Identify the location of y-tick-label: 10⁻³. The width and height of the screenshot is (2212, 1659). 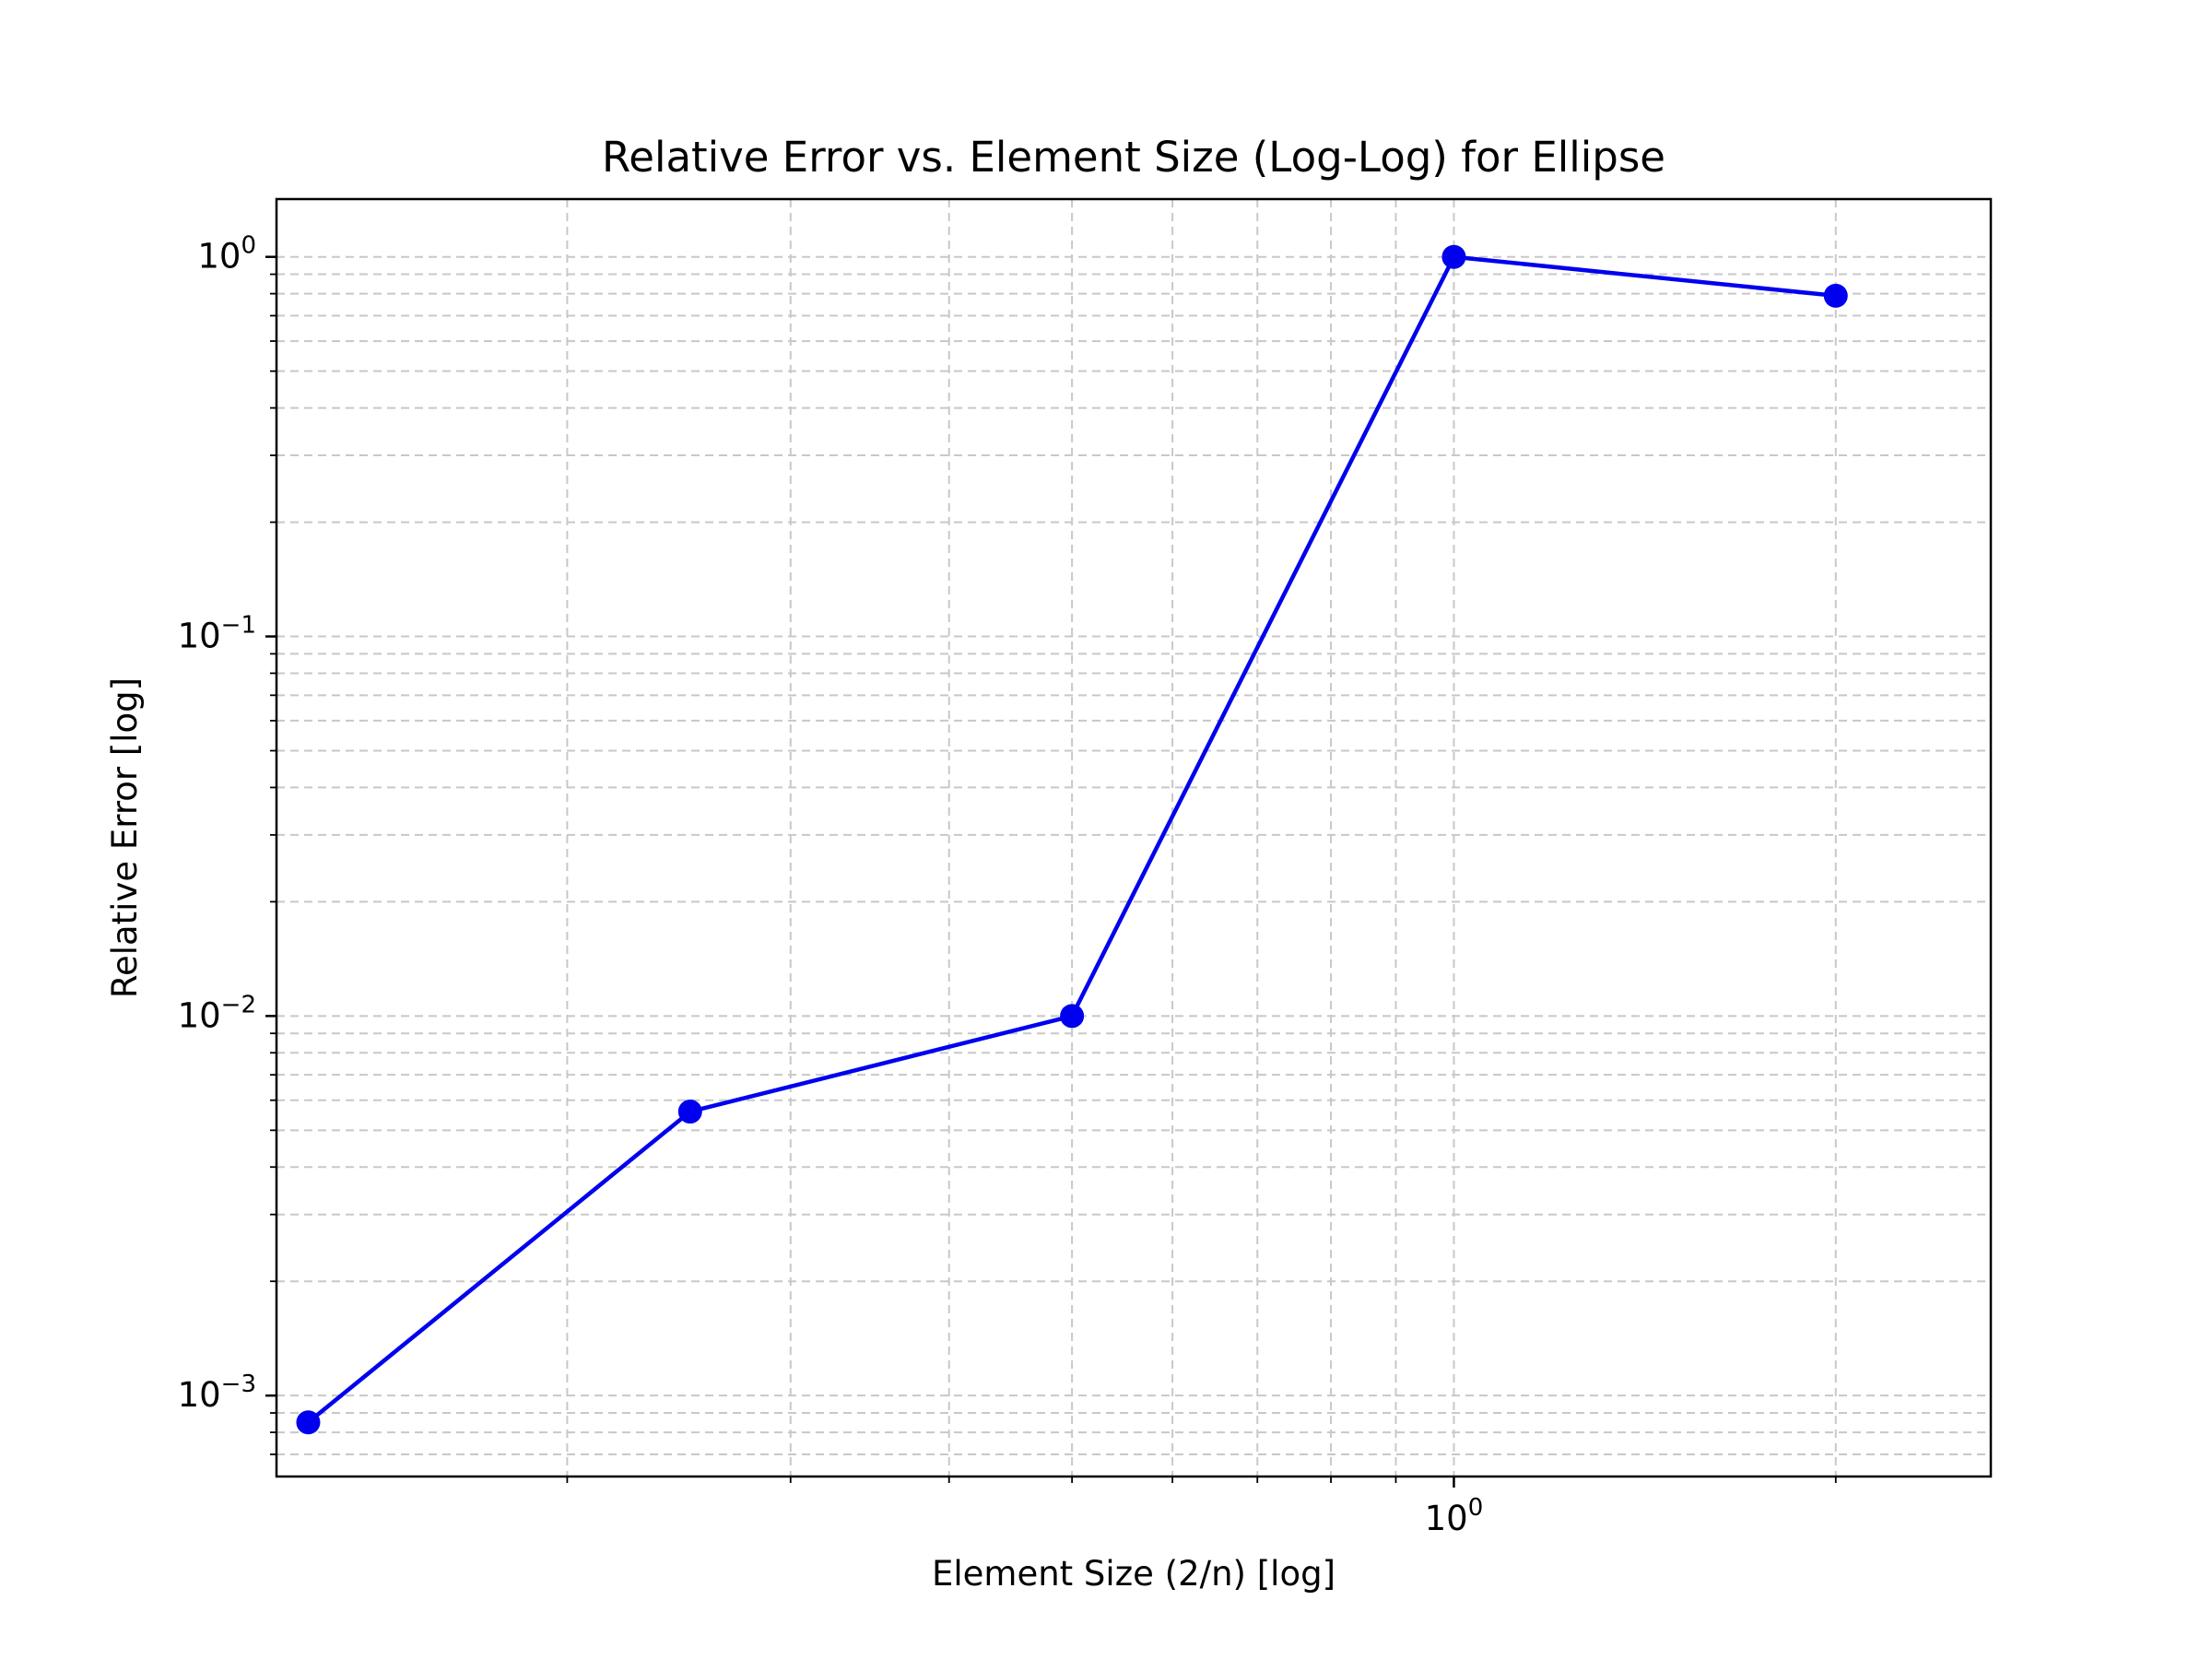
(217, 1393).